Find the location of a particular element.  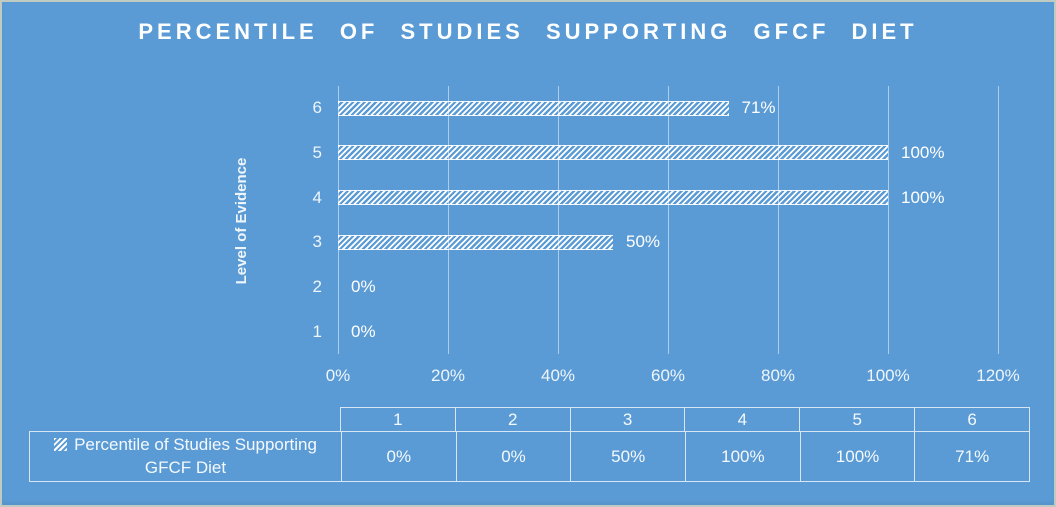

x-tick-label: 0% is located at coordinates (338, 375).